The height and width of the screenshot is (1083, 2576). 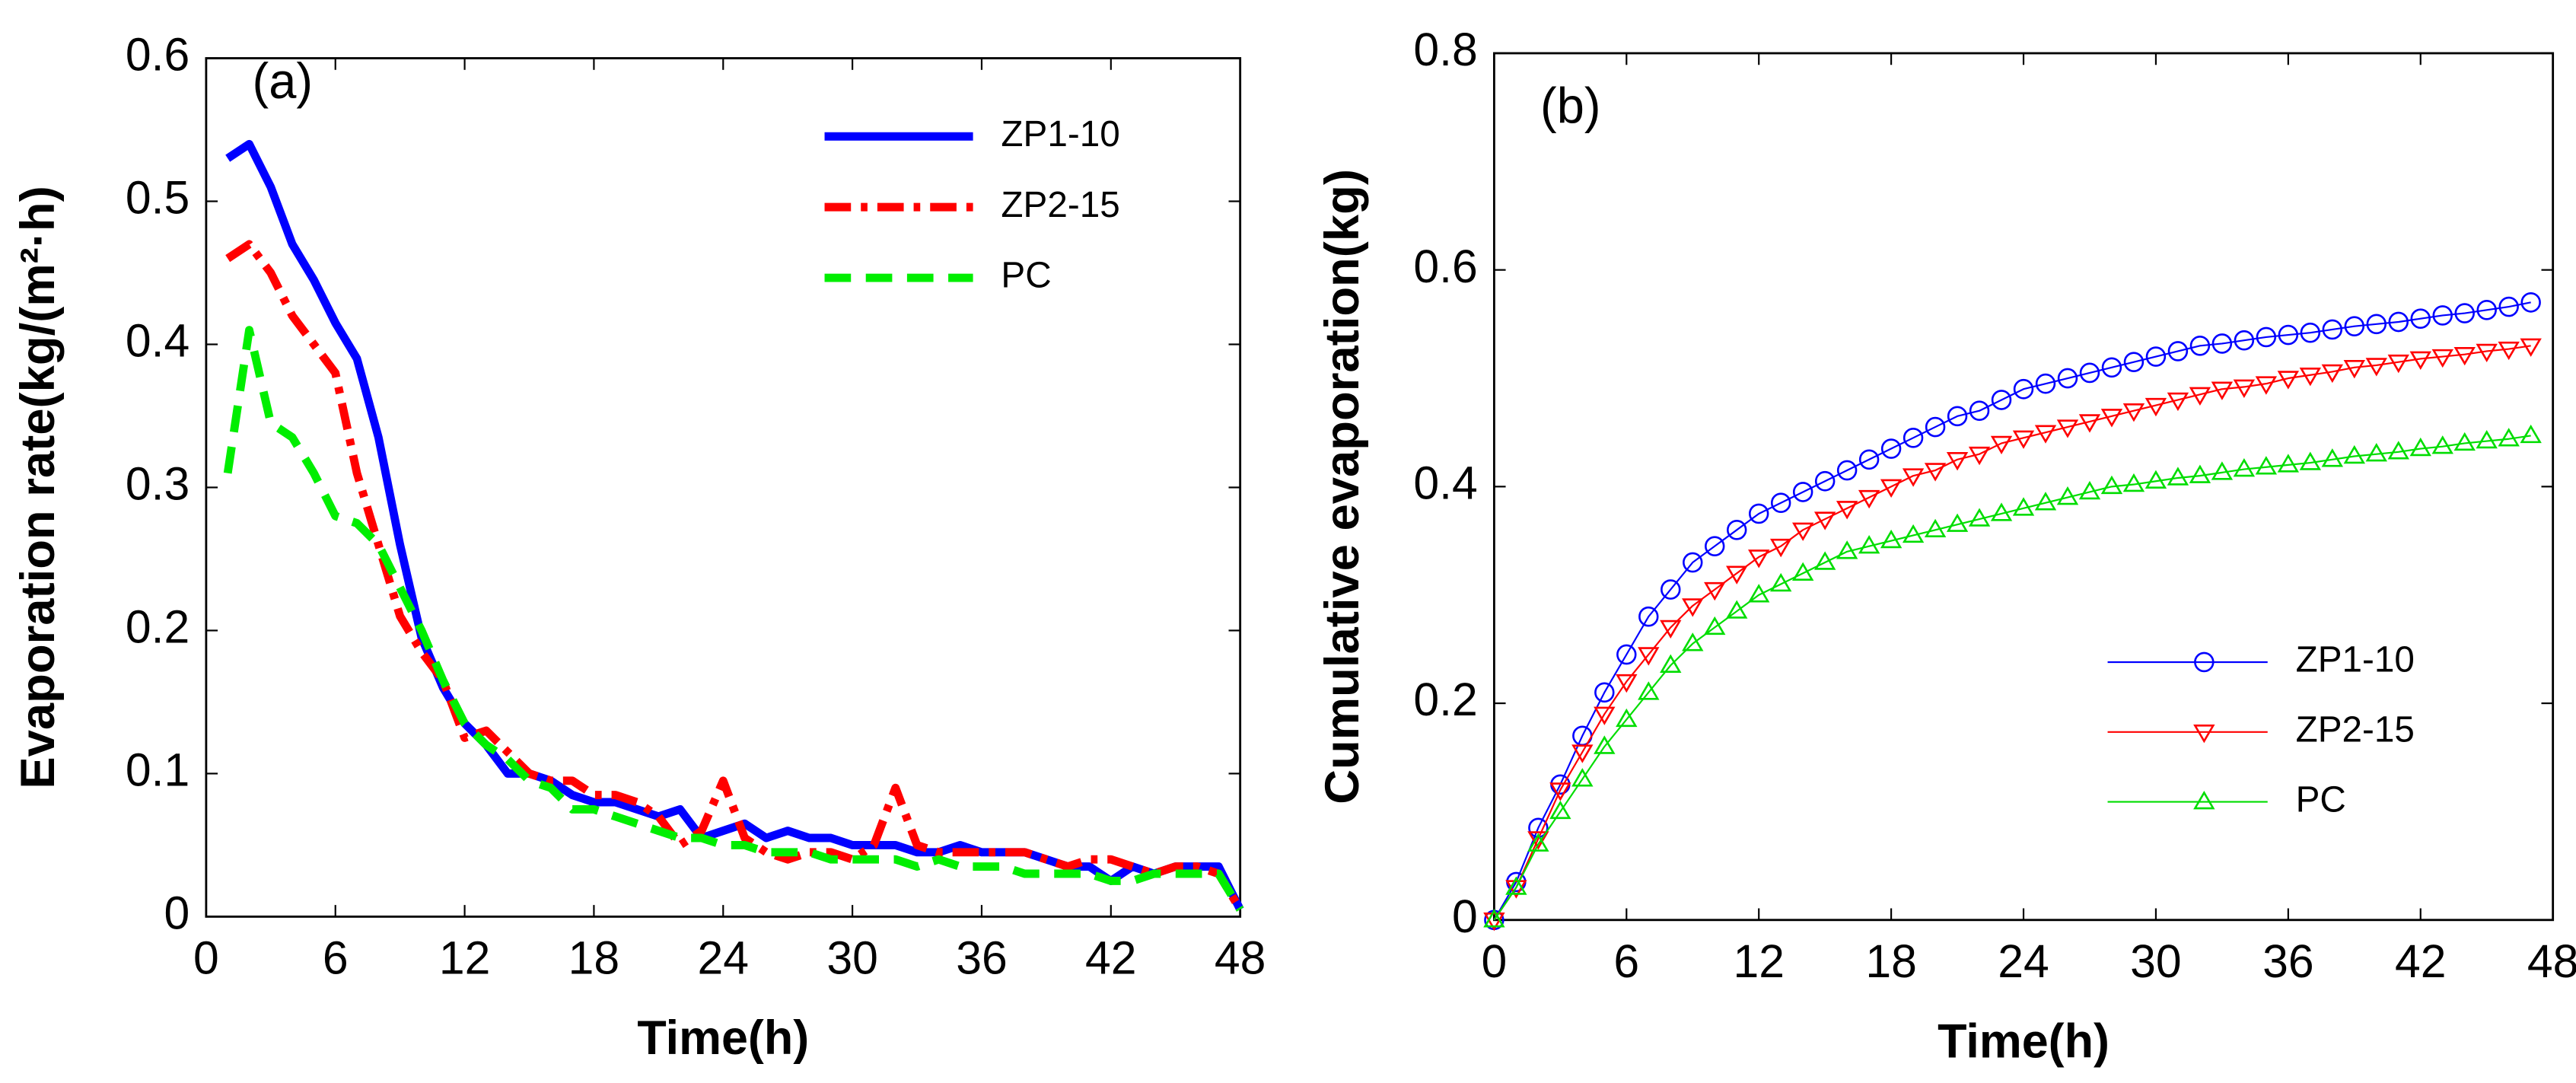 What do you see at coordinates (1445, 49) in the screenshot?
I see `y-tick-label: 0.8` at bounding box center [1445, 49].